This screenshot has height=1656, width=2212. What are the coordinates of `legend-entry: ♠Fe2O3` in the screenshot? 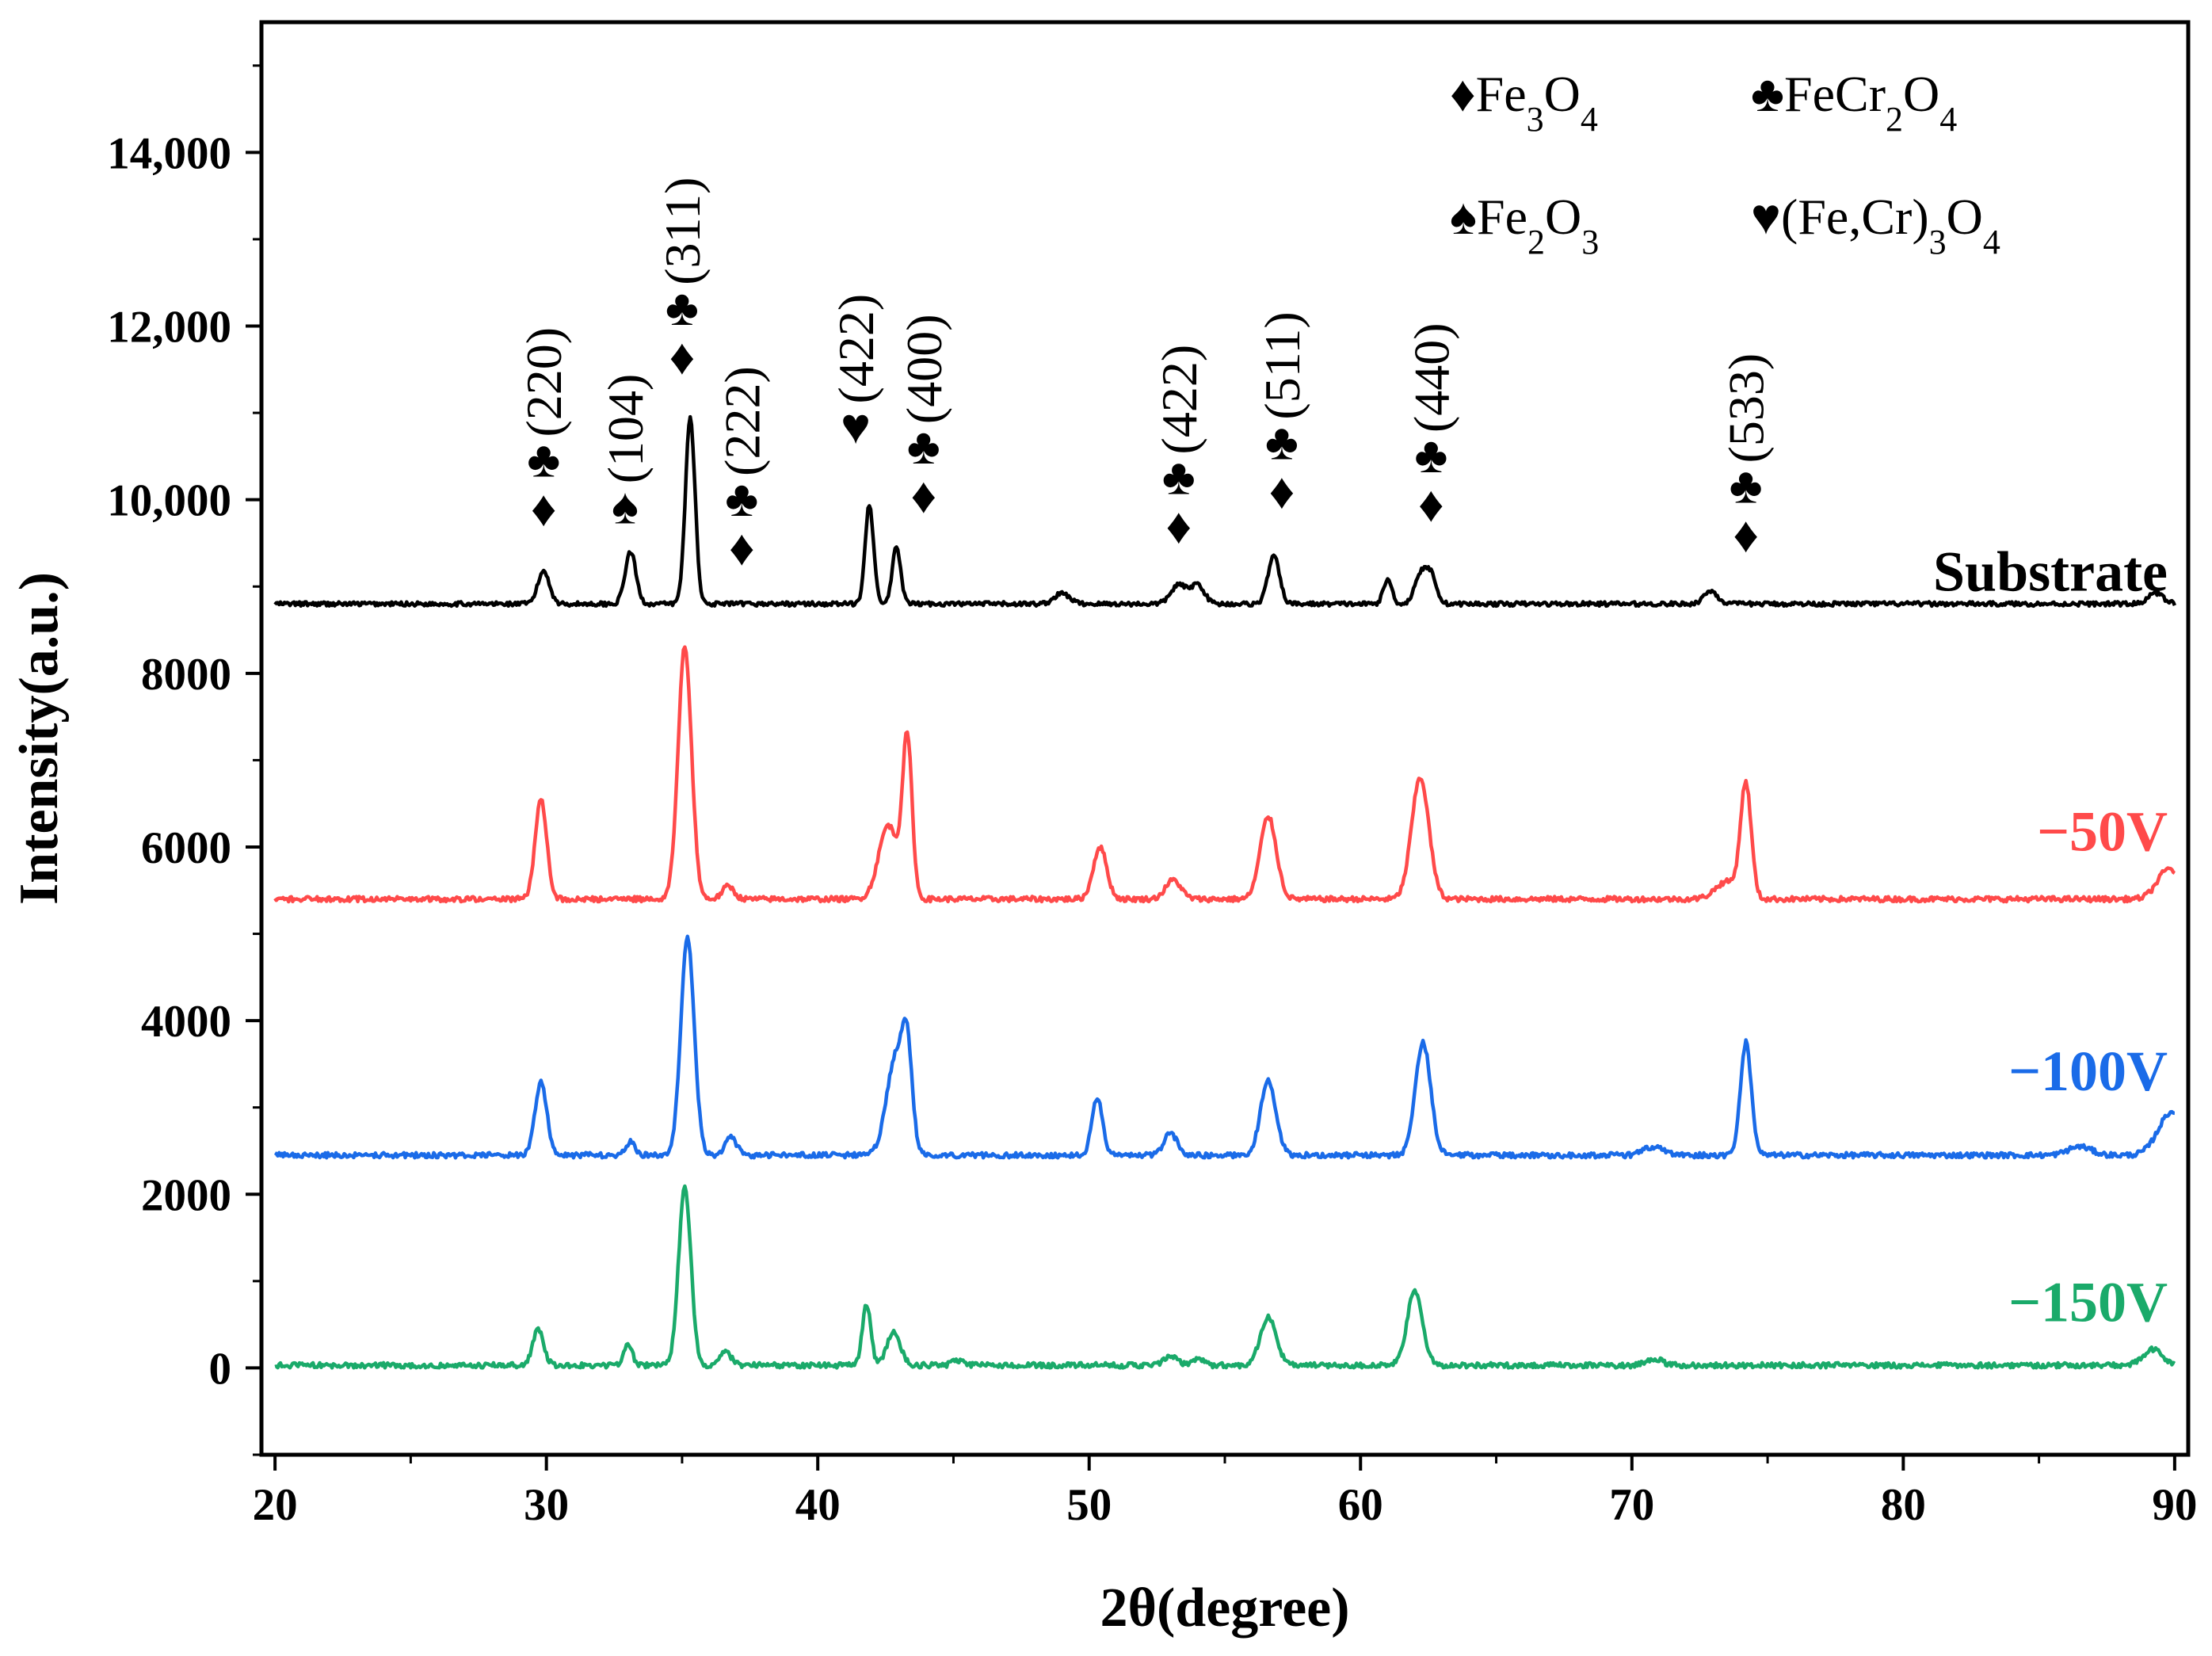 It's located at (1524, 225).